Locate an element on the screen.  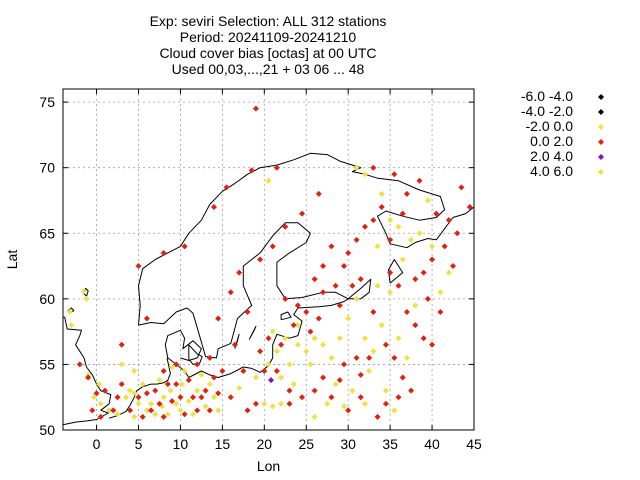
y-tick-label: 50 is located at coordinates (47, 430).